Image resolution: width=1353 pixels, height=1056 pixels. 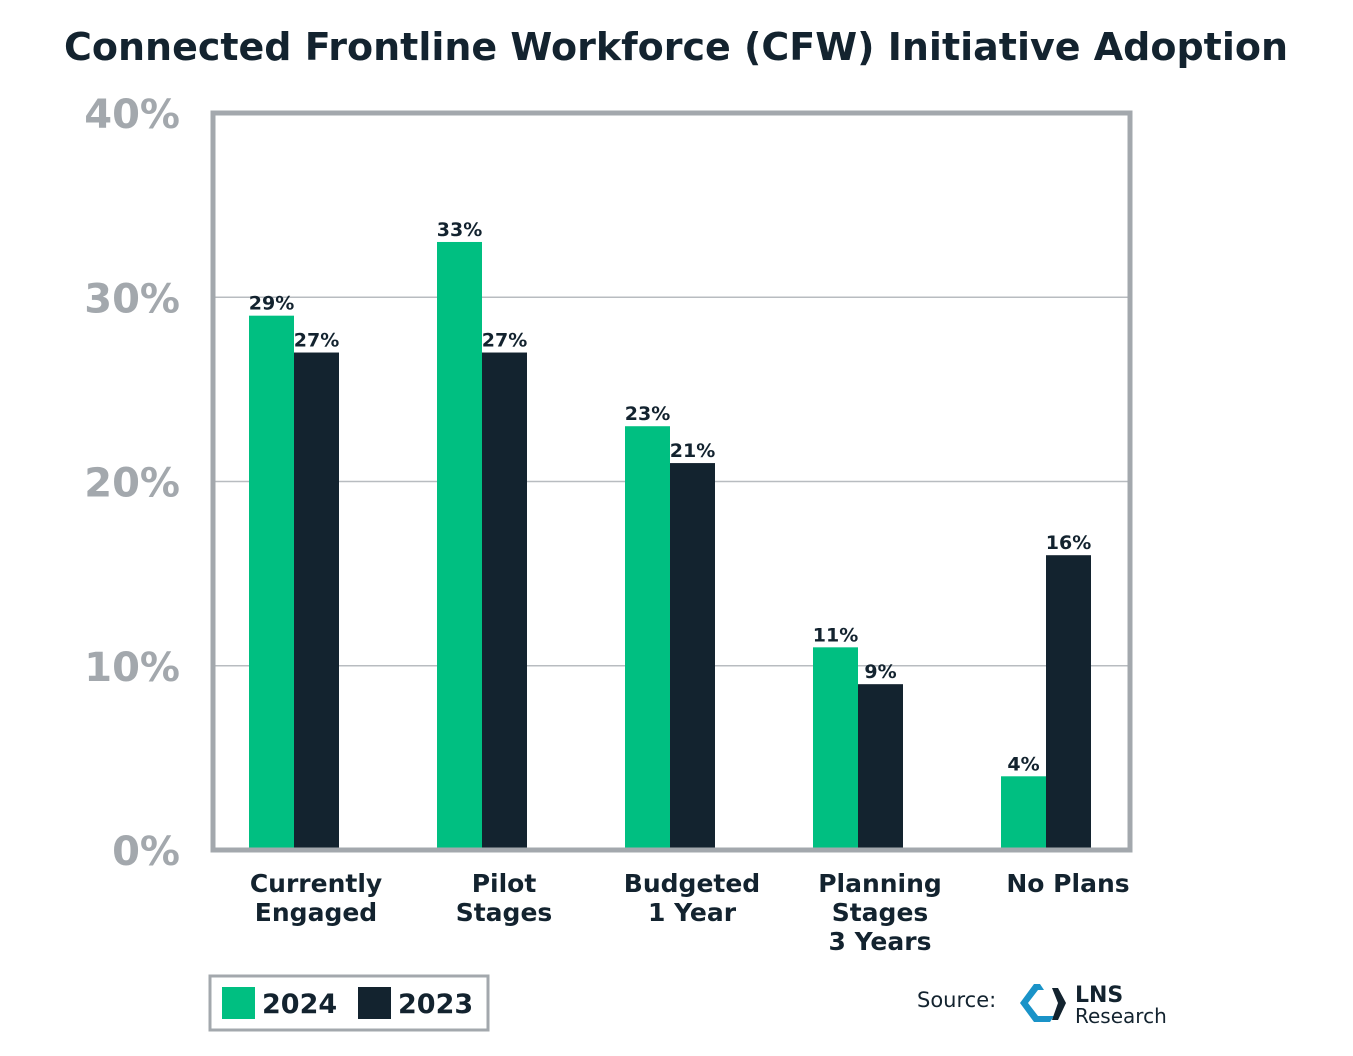 What do you see at coordinates (1067, 883) in the screenshot?
I see `category-label: No Plans` at bounding box center [1067, 883].